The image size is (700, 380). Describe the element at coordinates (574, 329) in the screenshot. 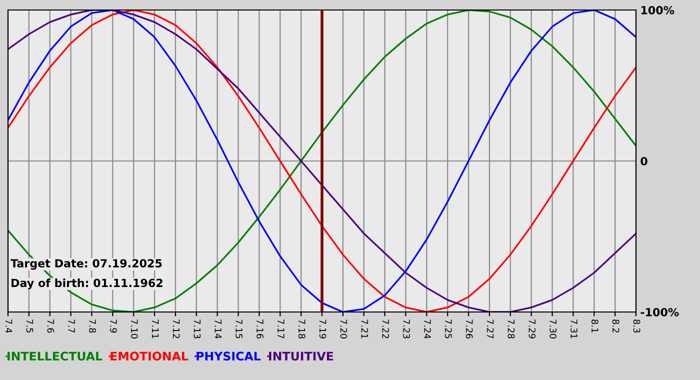

I see `x-tick-label: 7.31` at that location.